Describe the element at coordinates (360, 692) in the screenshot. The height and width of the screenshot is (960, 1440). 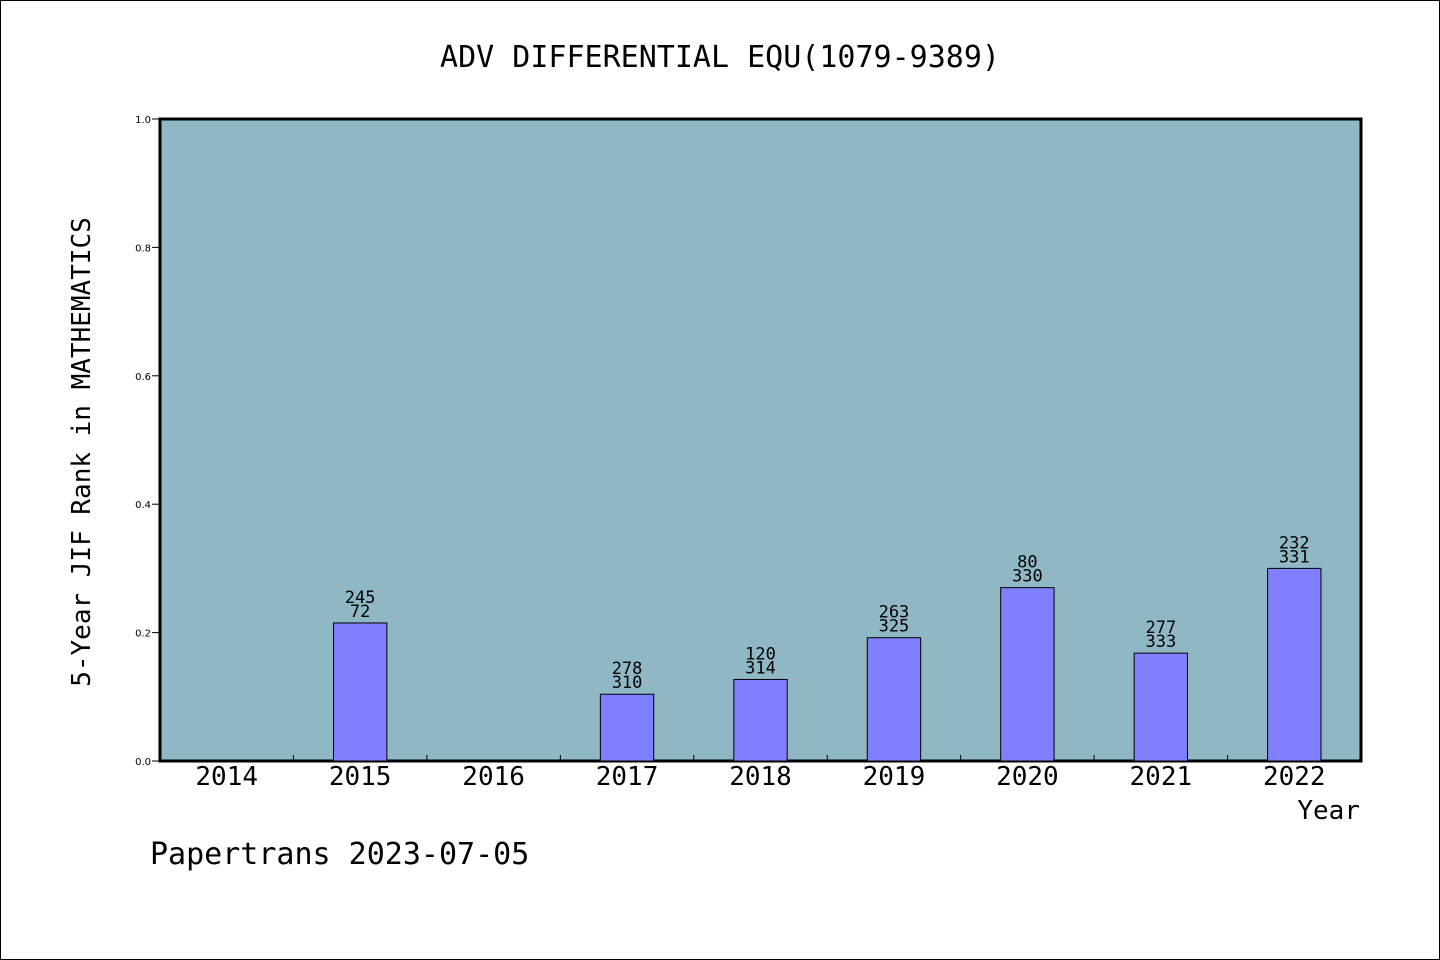
I see `bar-2015` at that location.